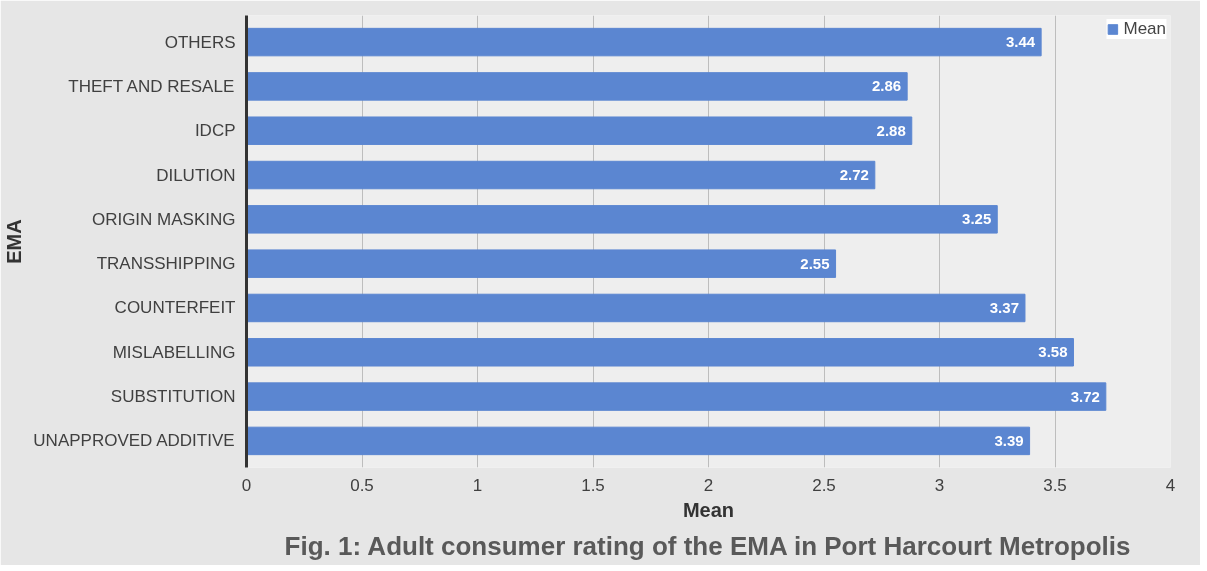 Image resolution: width=1207 pixels, height=571 pixels. I want to click on x-tick-label: 2, so click(708, 485).